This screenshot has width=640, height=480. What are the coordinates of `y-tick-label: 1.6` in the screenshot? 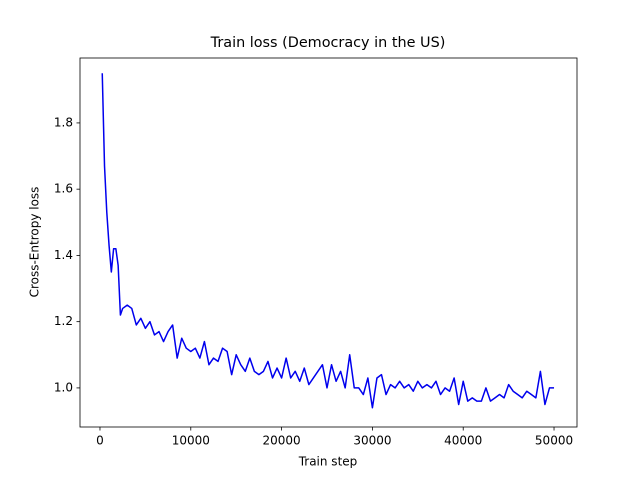 It's located at (63, 189).